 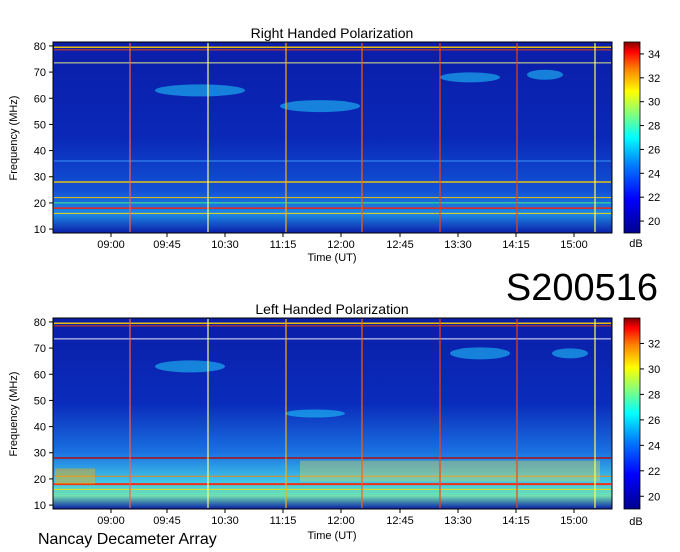 What do you see at coordinates (331, 309) in the screenshot?
I see `panel-title: Left Handed Polarization` at bounding box center [331, 309].